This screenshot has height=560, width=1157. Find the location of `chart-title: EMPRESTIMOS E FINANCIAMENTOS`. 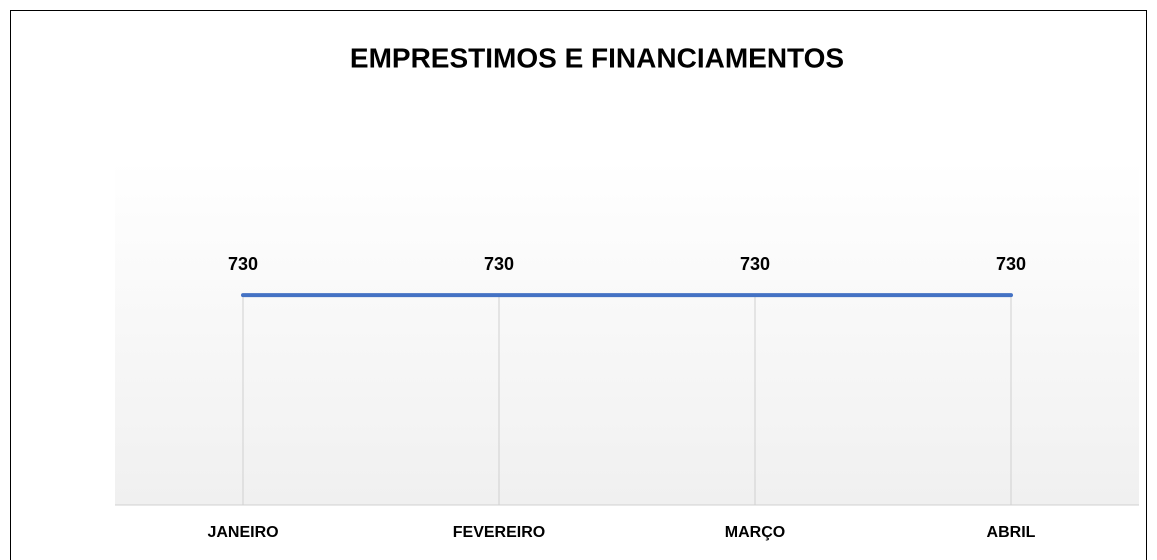

chart-title: EMPRESTIMOS E FINANCIAMENTOS is located at coordinates (597, 57).